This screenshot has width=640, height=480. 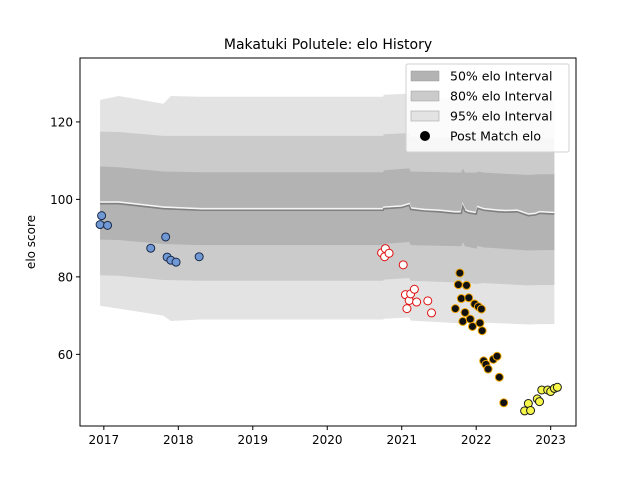 What do you see at coordinates (501, 116) in the screenshot?
I see `legend-label: 95% elo Interval` at bounding box center [501, 116].